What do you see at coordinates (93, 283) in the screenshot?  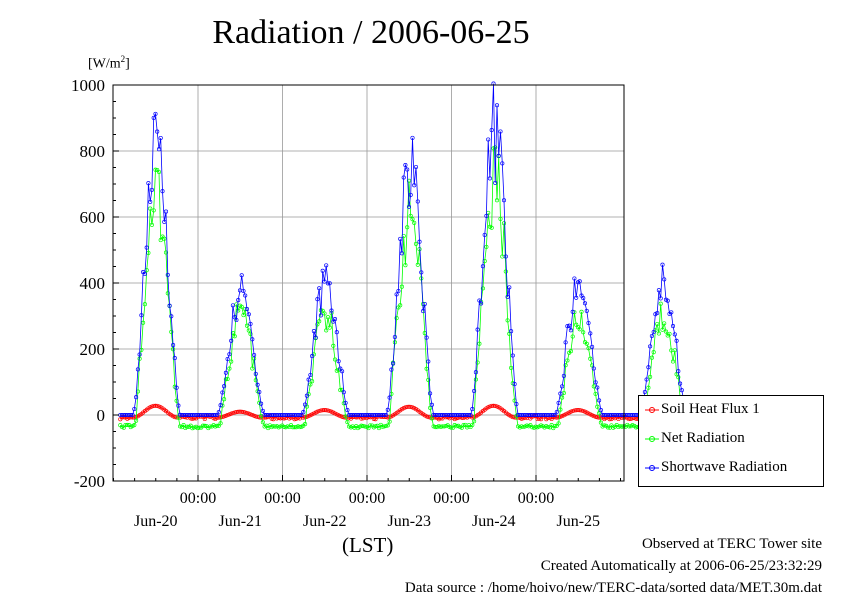 I see `y-tick-label: 400` at bounding box center [93, 283].